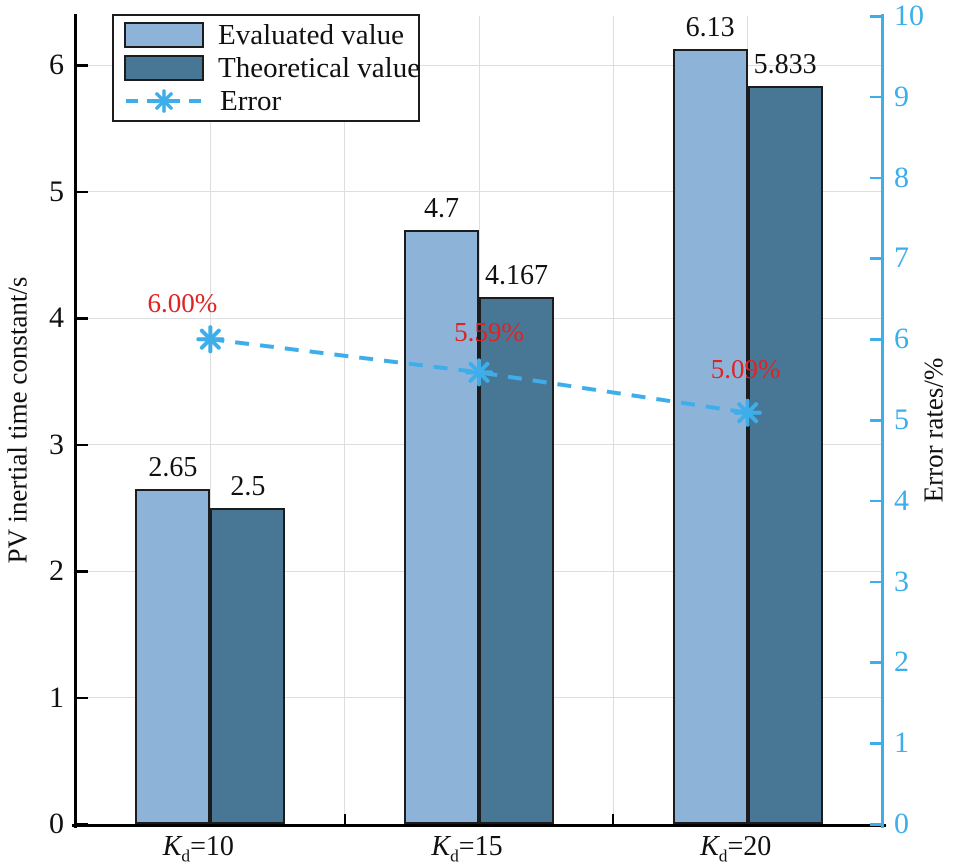  I want to click on right-axis-line, so click(882, 421).